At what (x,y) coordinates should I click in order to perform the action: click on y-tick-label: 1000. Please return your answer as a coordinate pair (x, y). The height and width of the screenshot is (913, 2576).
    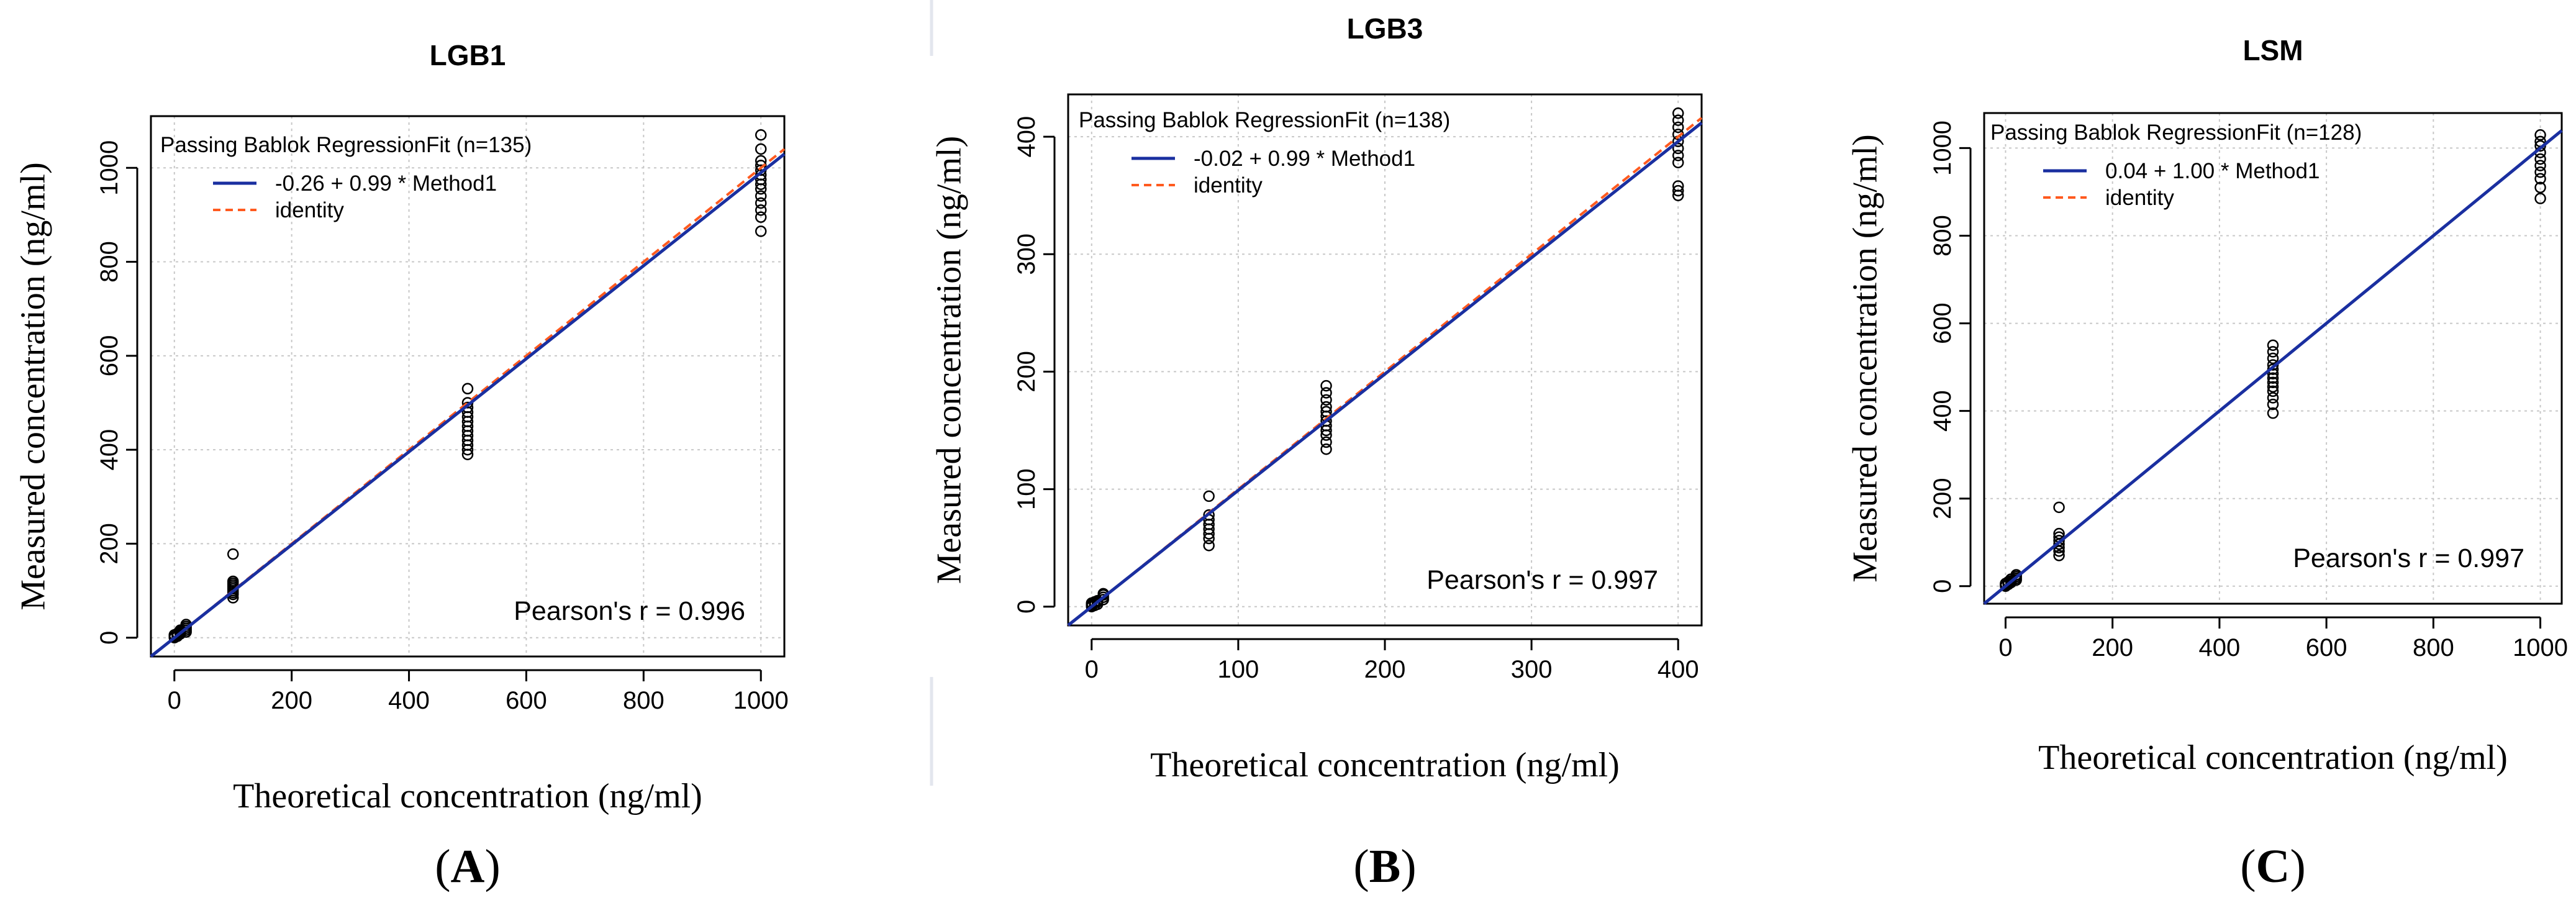
    Looking at the image, I should click on (109, 168).